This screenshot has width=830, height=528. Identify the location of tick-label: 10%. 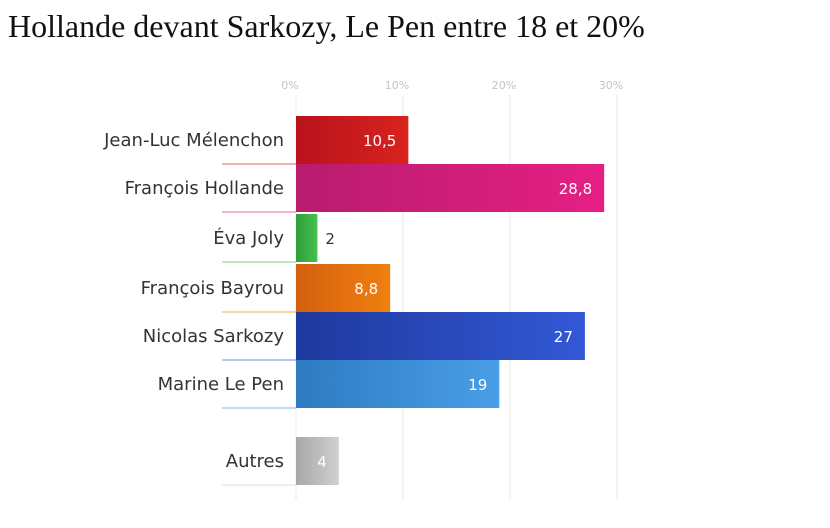
(397, 85).